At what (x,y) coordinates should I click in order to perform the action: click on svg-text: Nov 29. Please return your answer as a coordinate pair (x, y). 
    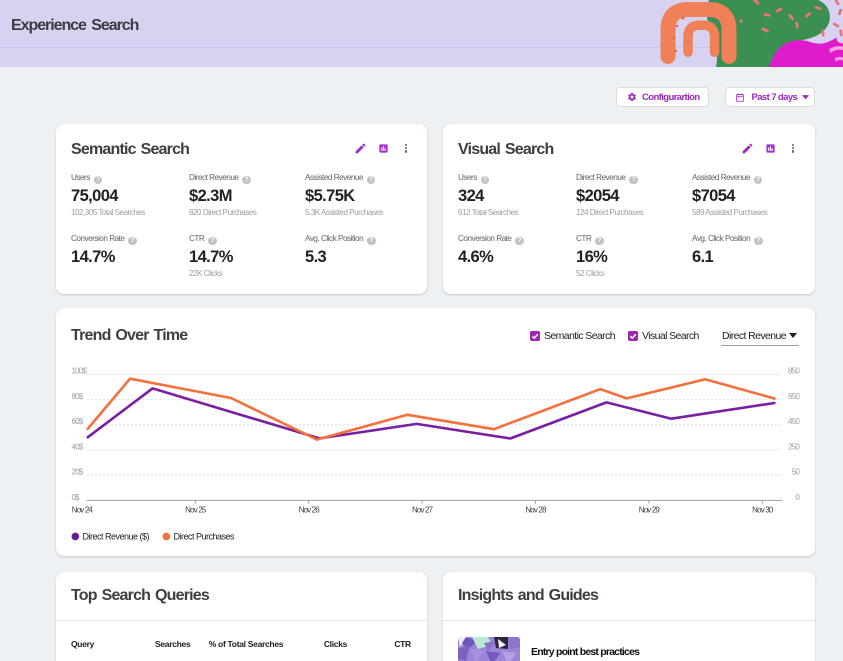
    Looking at the image, I should click on (650, 510).